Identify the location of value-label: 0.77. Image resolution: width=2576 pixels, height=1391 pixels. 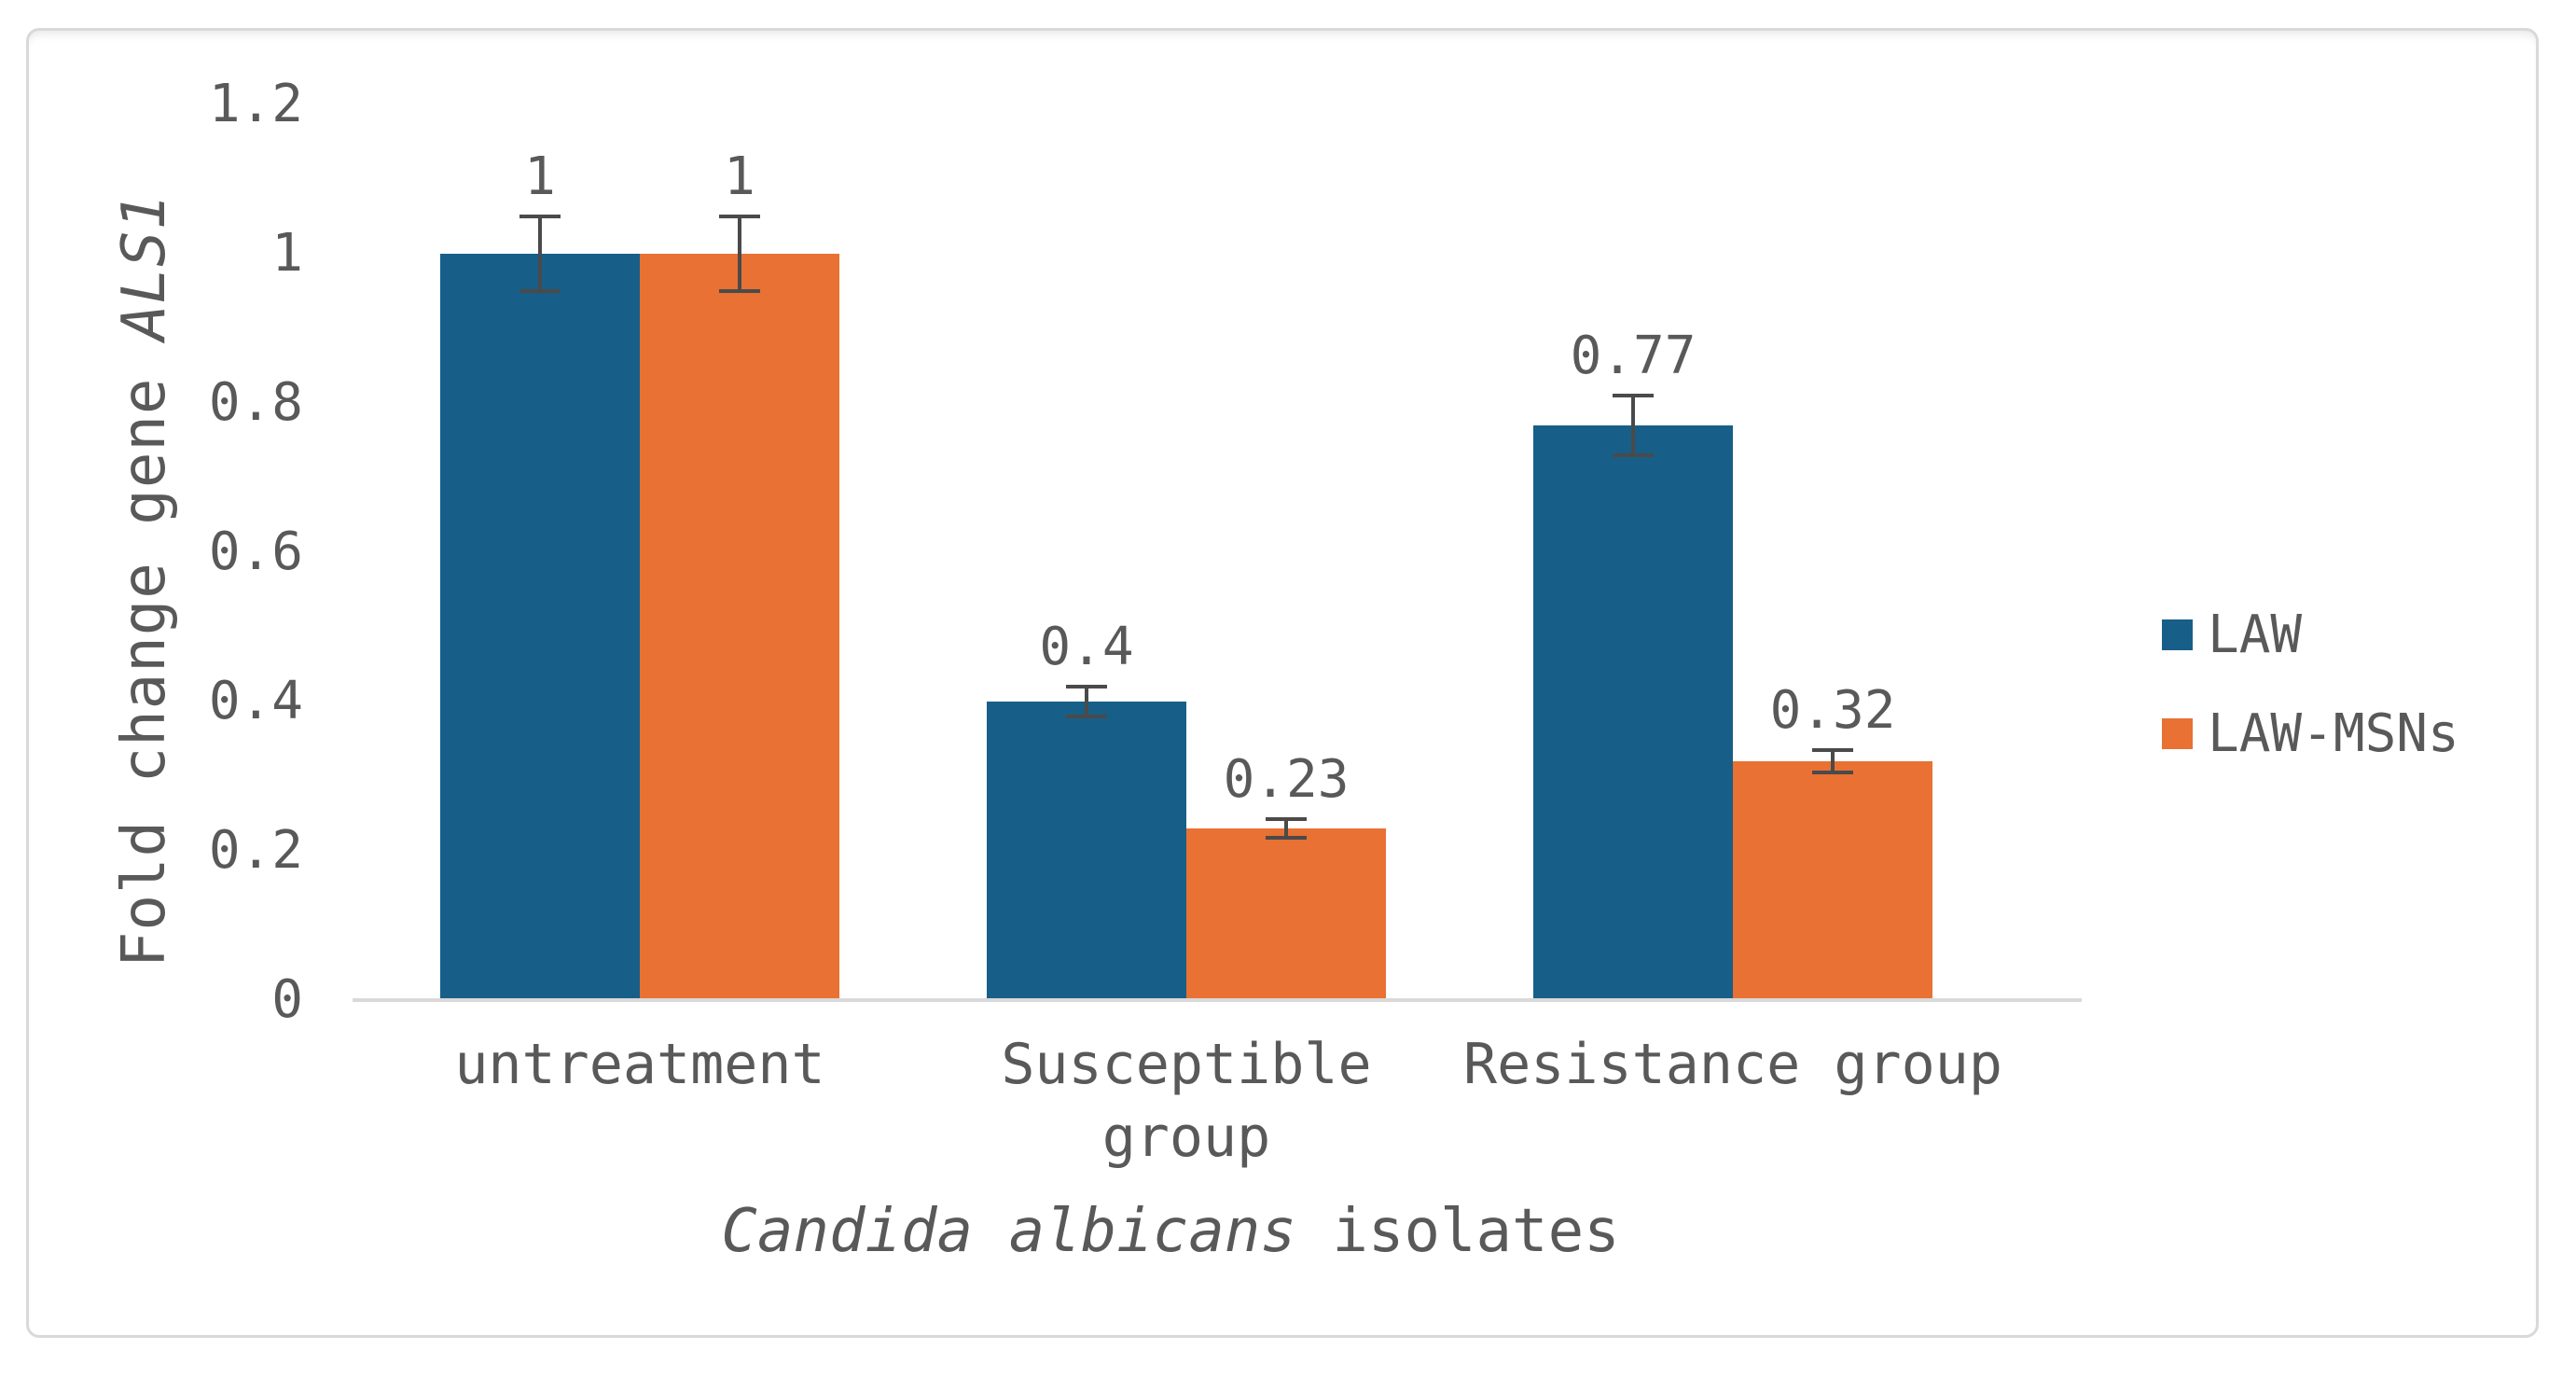
(1633, 356).